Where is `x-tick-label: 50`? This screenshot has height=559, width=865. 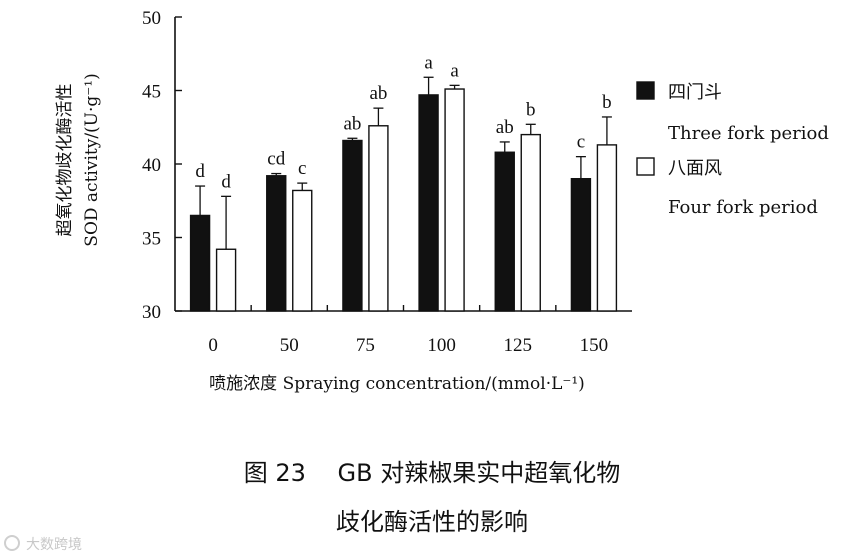 x-tick-label: 50 is located at coordinates (289, 345).